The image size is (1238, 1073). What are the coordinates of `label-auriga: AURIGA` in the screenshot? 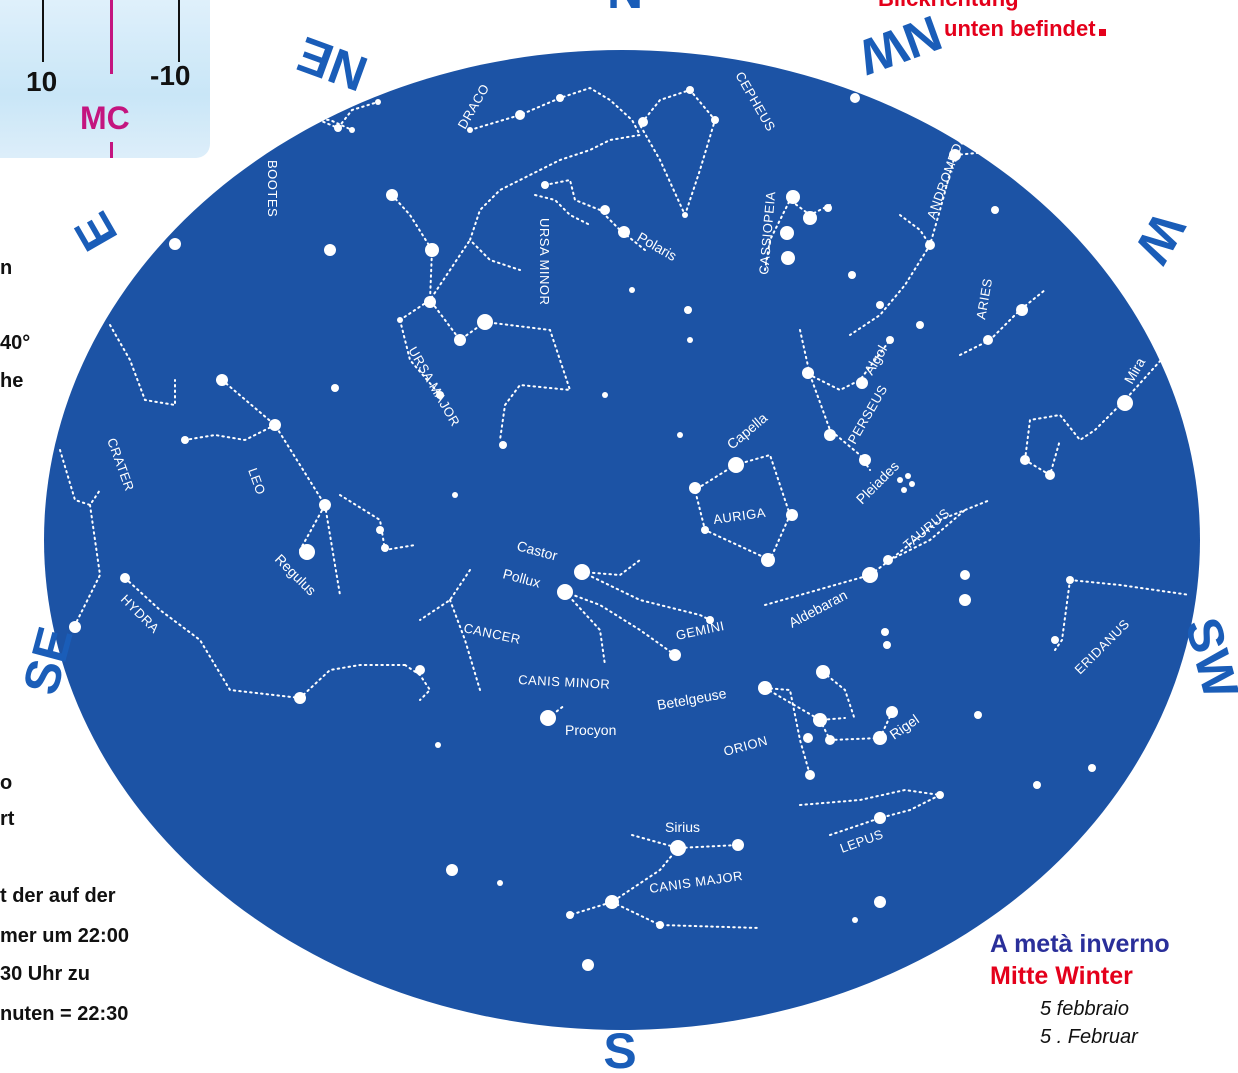 It's located at (739, 516).